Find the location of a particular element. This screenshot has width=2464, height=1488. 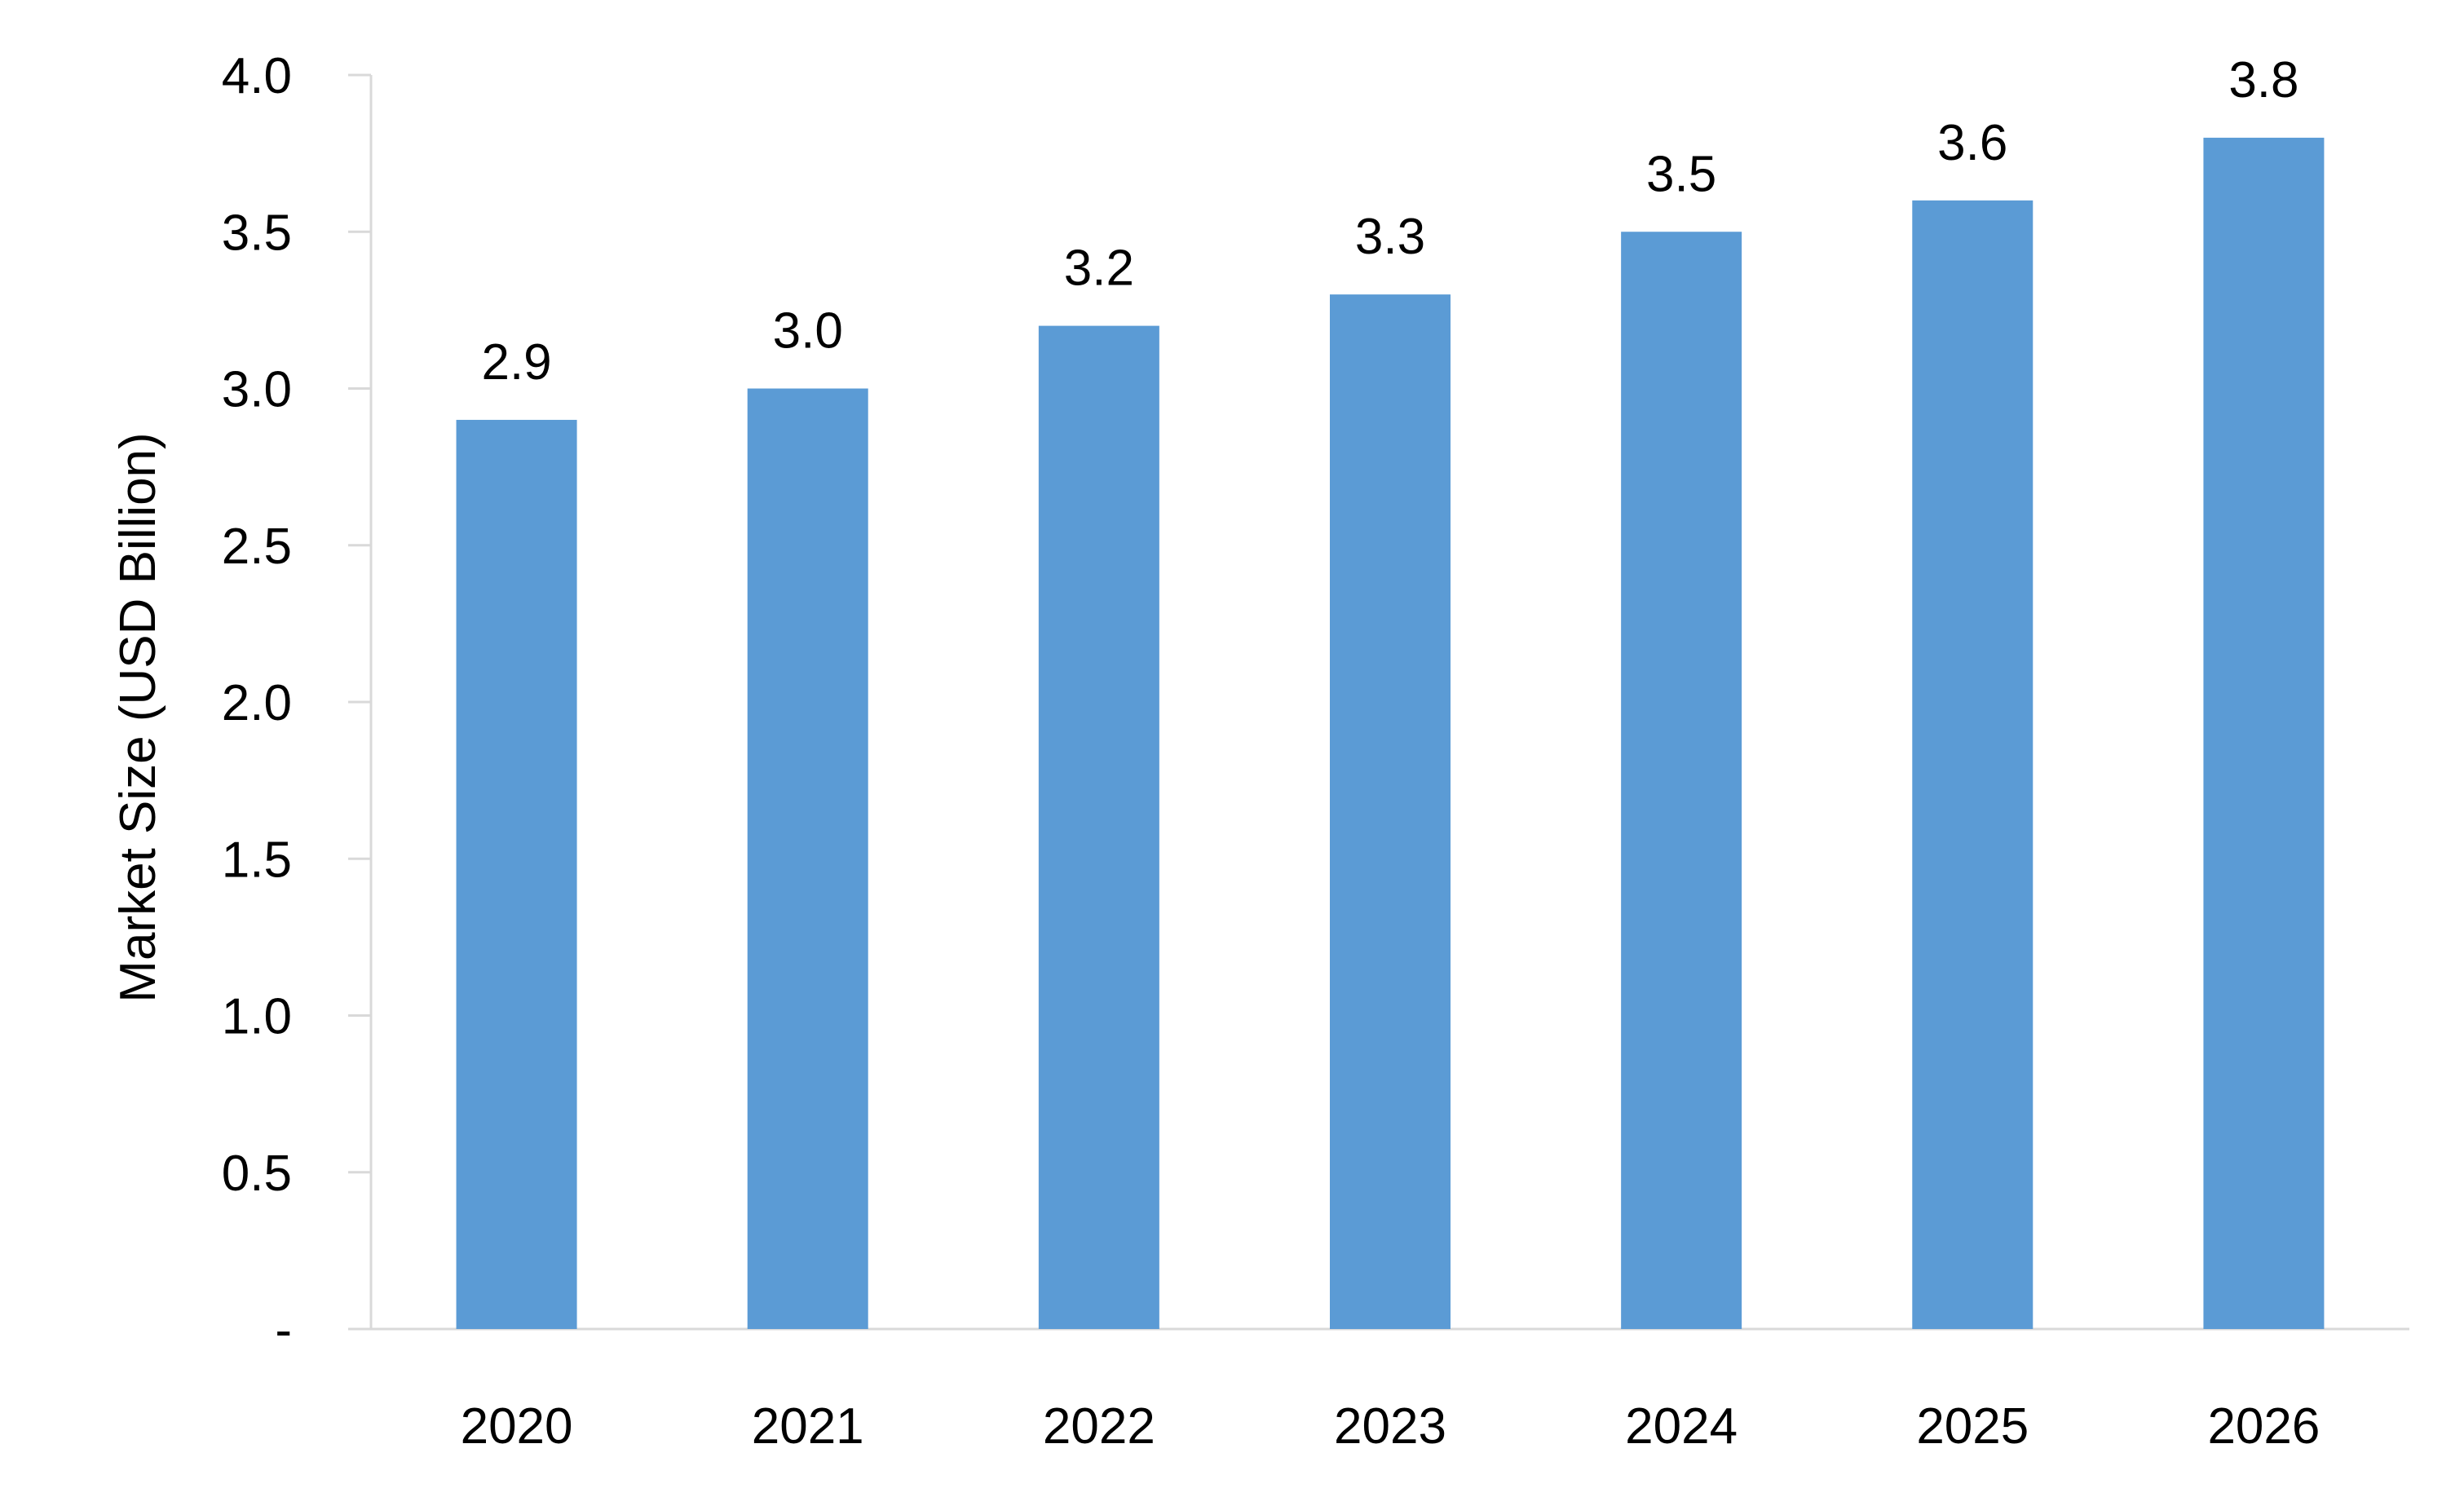

x-tick-label: 2026 is located at coordinates (2263, 1426).